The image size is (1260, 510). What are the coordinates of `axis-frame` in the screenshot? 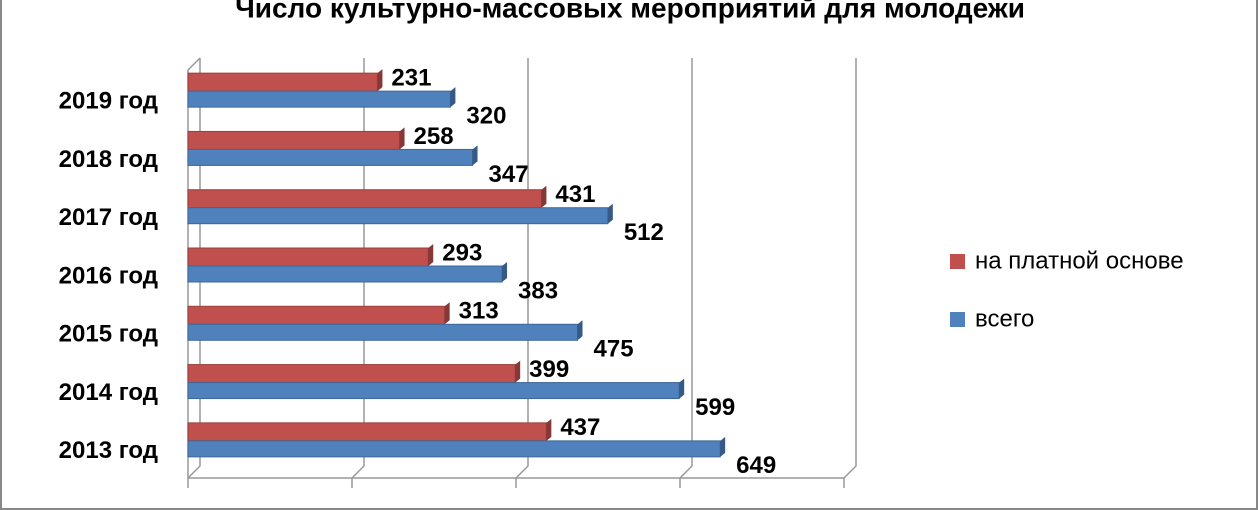 It's located at (194, 267).